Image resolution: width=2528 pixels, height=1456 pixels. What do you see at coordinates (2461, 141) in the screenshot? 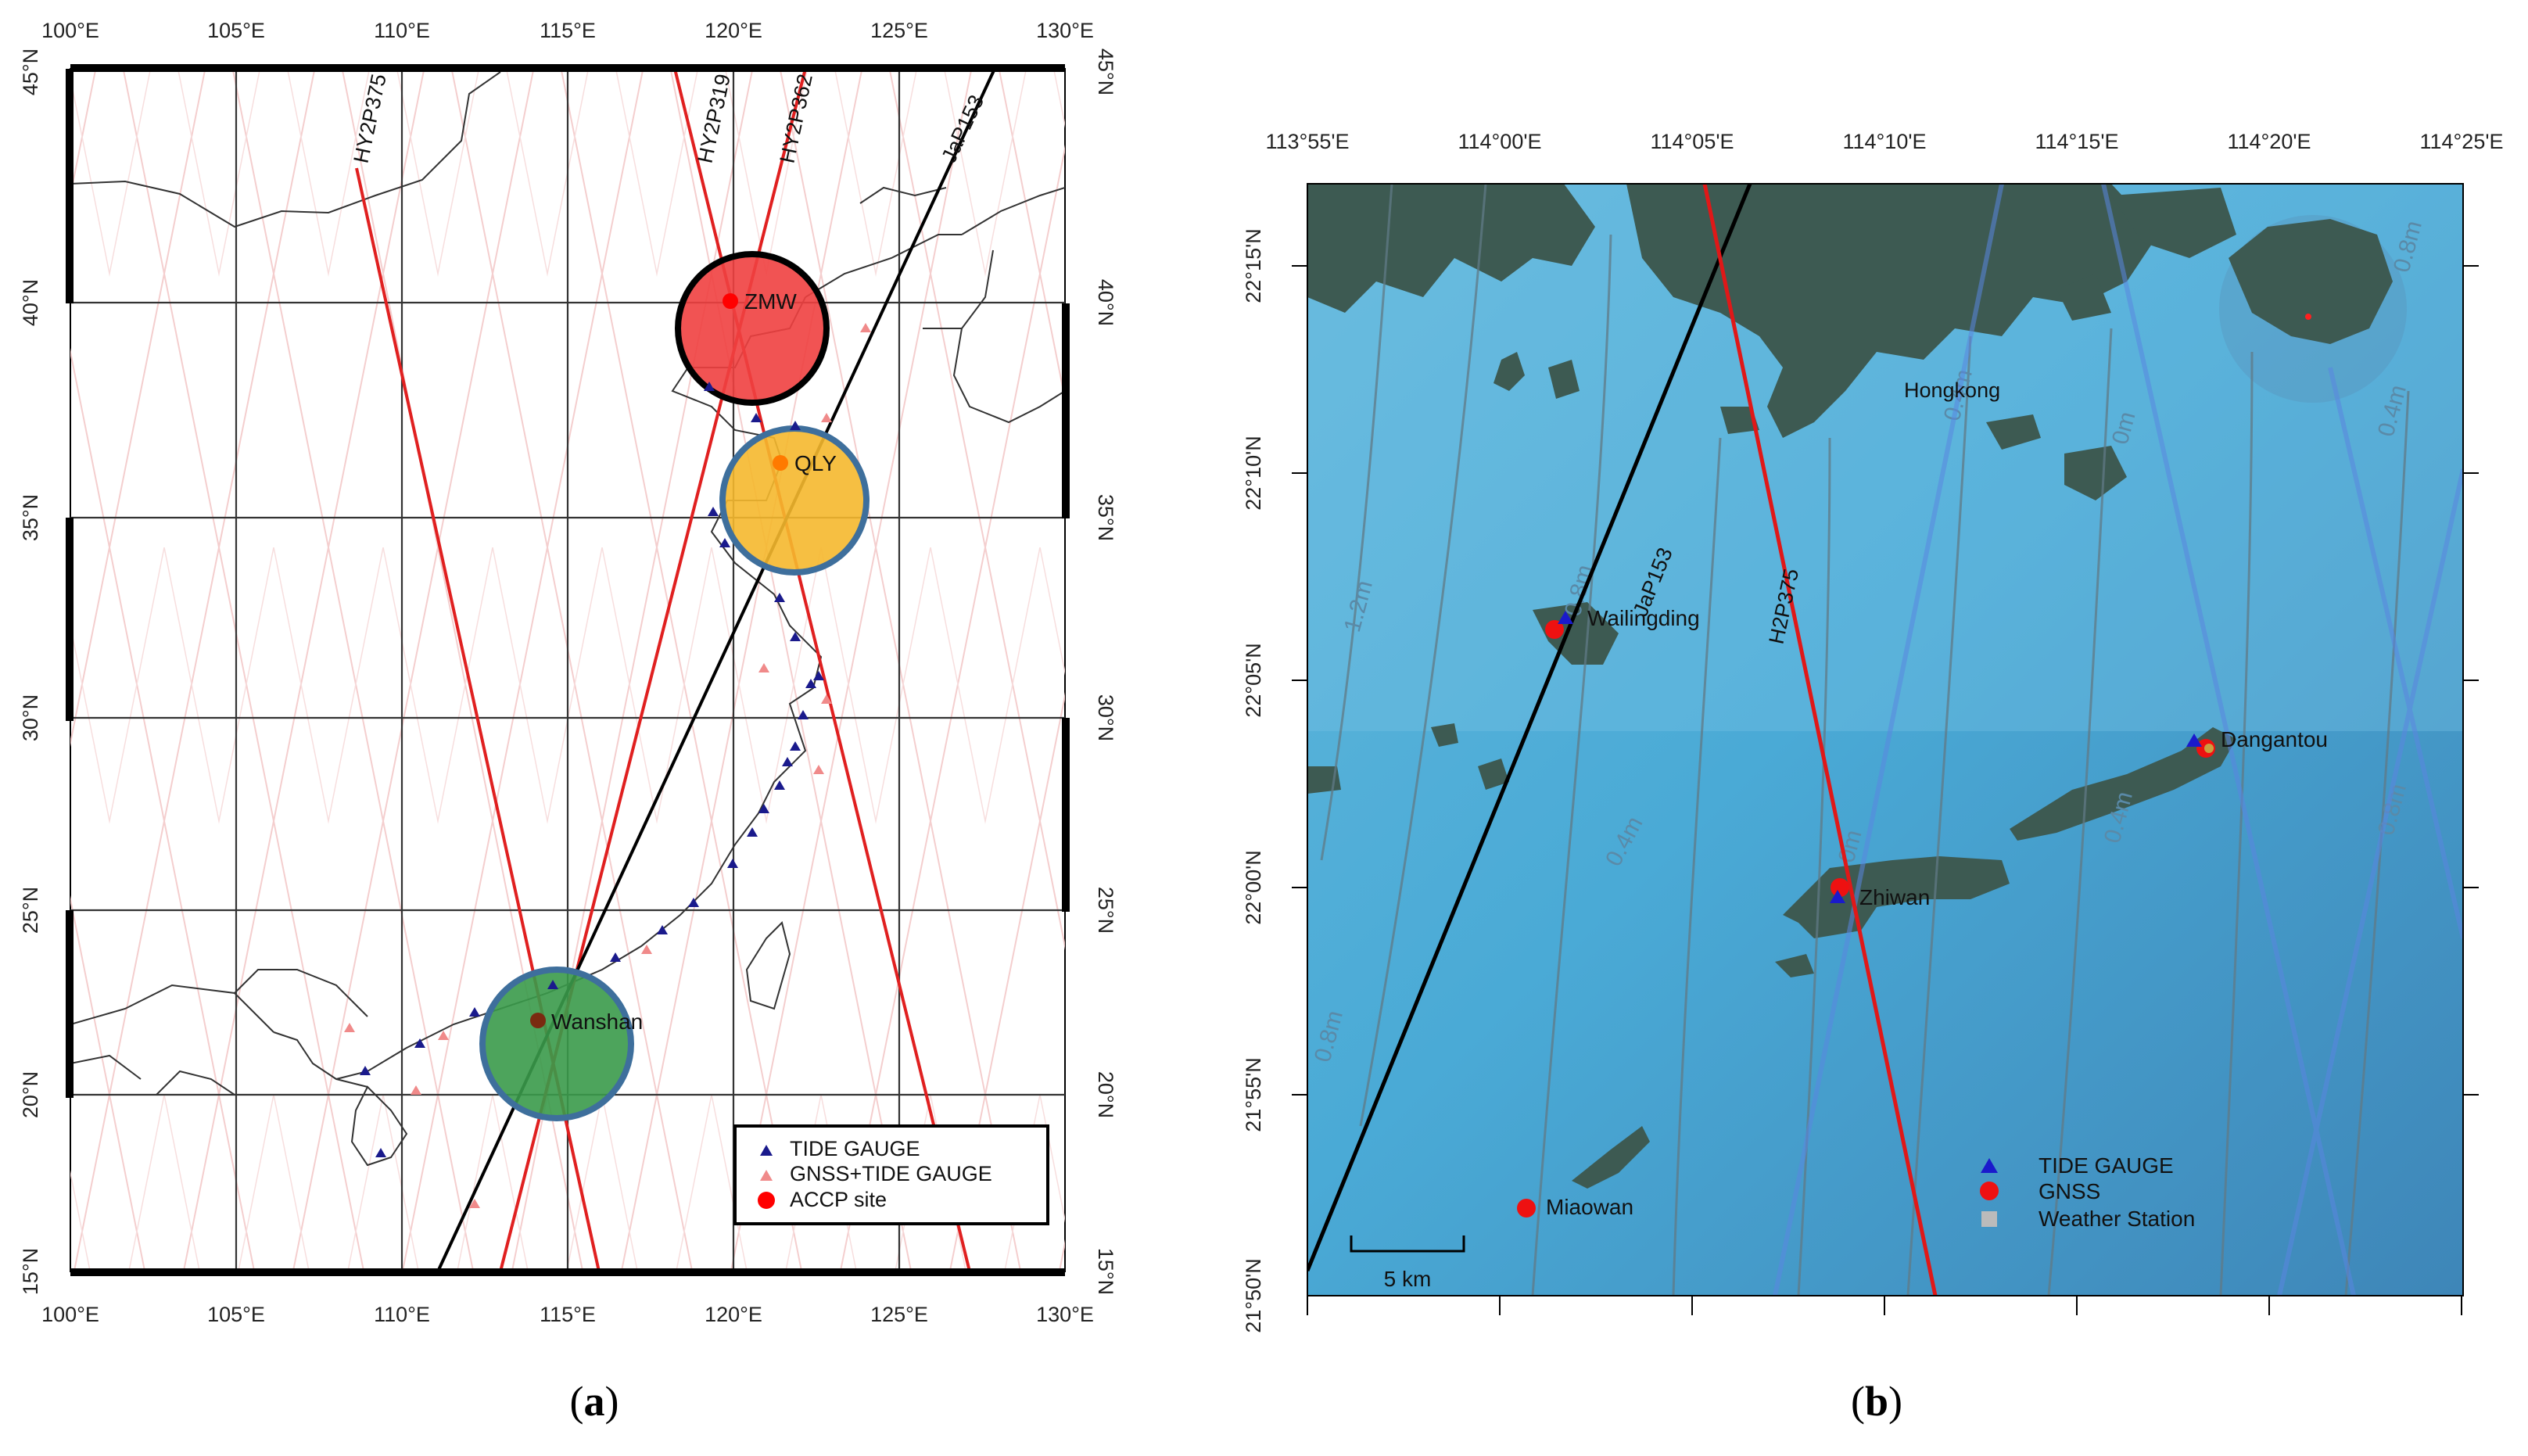
I see `svg-text: 114°25'E` at bounding box center [2461, 141].